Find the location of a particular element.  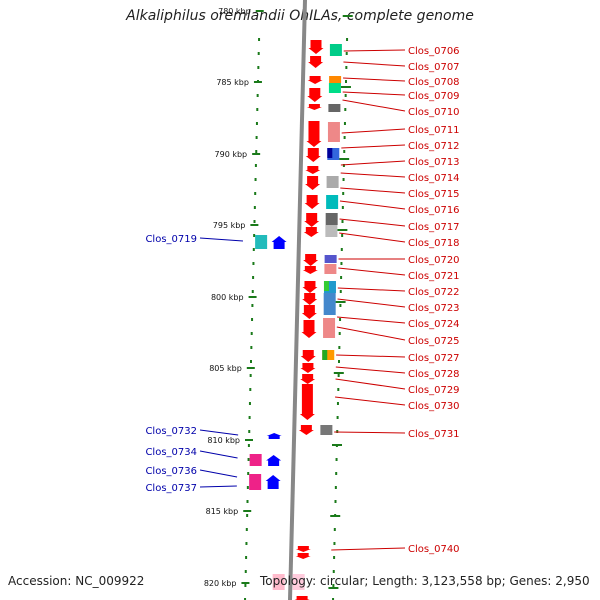

forward-gene-label: Clos_0727 is located at coordinates (434, 358).